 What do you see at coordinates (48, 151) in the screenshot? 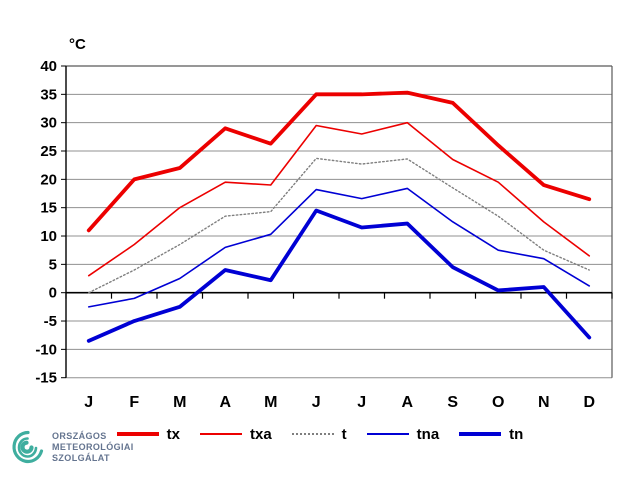
I see `y-tick-label: 25` at bounding box center [48, 151].